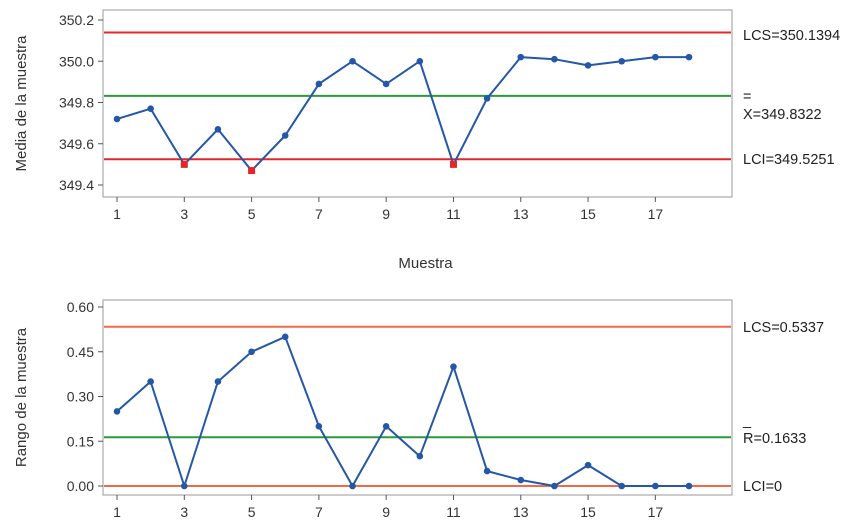 This screenshot has width=860, height=531. Describe the element at coordinates (774, 439) in the screenshot. I see `limit-label-center: R=0.1633` at that location.